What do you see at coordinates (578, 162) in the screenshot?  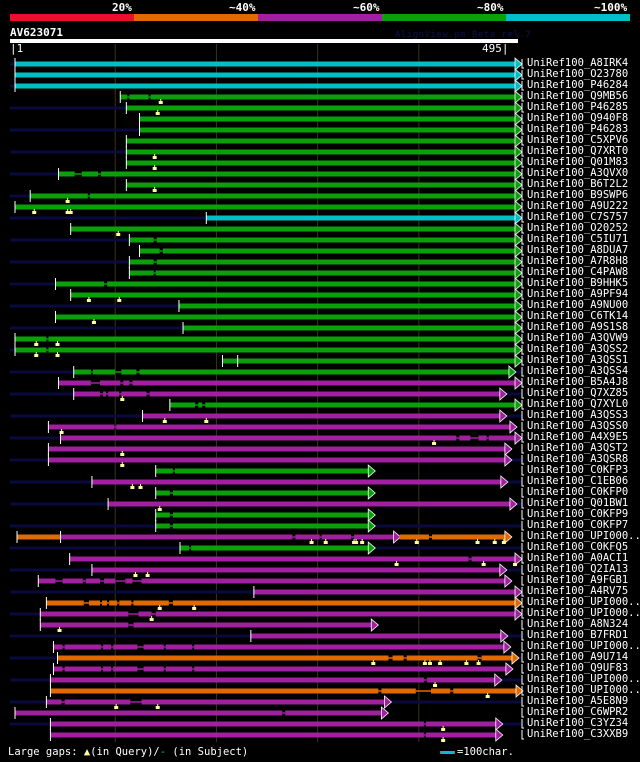 I see `hit-label: UniRef100_Q01M83` at bounding box center [578, 162].